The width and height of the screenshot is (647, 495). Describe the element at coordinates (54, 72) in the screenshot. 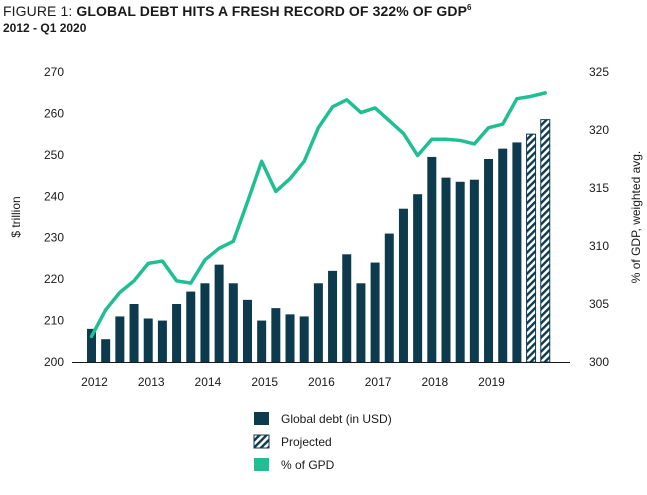

I see `left-tick-label: 270` at that location.